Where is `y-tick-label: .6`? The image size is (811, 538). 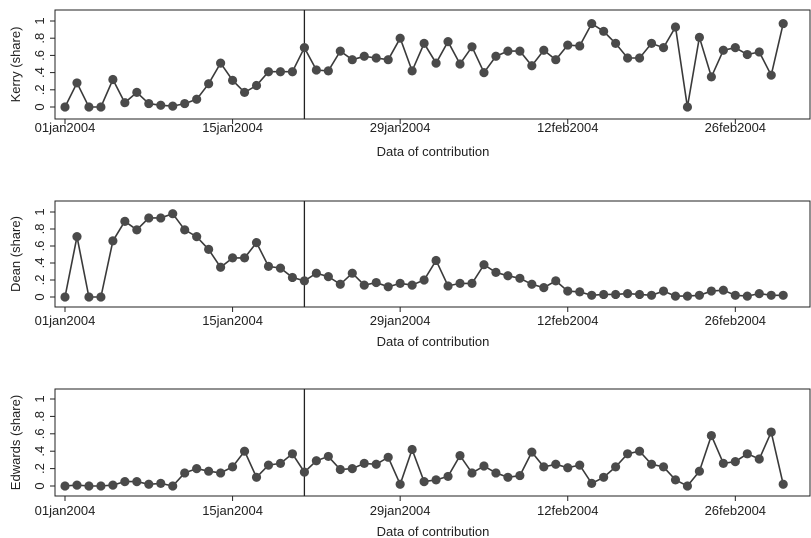
y-tick-label: .6 is located at coordinates (39, 55).